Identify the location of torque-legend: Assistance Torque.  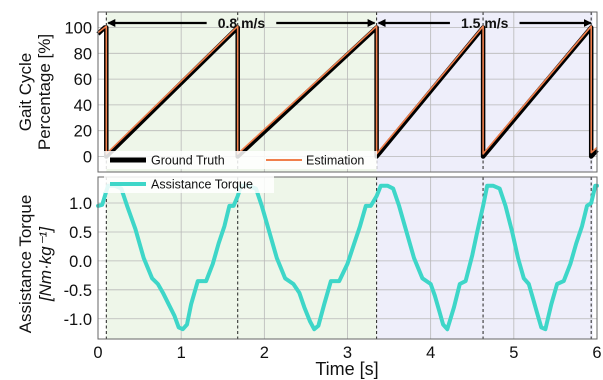
(189, 184).